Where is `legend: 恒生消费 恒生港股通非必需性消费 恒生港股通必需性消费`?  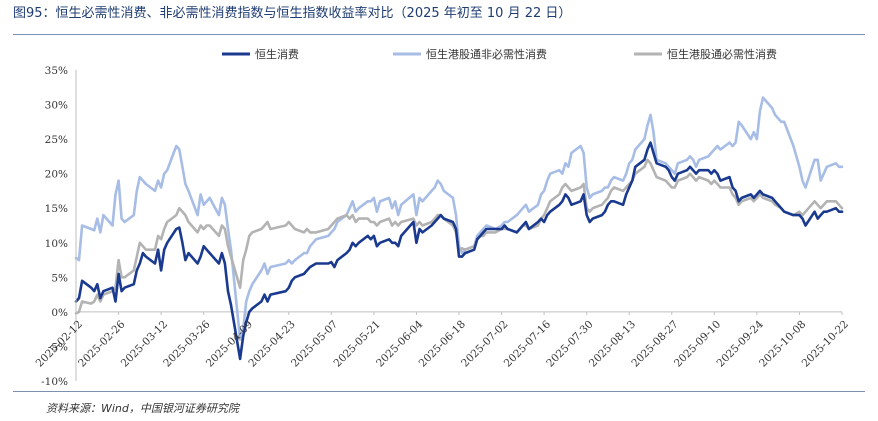
legend: 恒生消费 恒生港股通非必需性消费 恒生港股通必需性消费 is located at coordinates (499, 54).